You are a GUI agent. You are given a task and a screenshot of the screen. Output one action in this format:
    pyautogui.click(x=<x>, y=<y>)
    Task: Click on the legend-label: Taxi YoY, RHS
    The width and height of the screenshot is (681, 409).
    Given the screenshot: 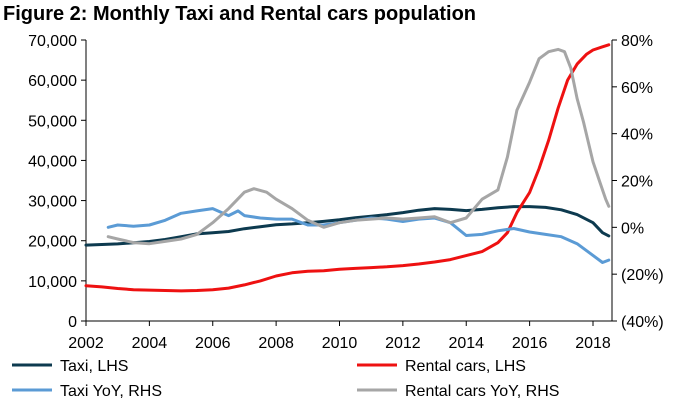 What is the action you would take?
    pyautogui.click(x=111, y=391)
    